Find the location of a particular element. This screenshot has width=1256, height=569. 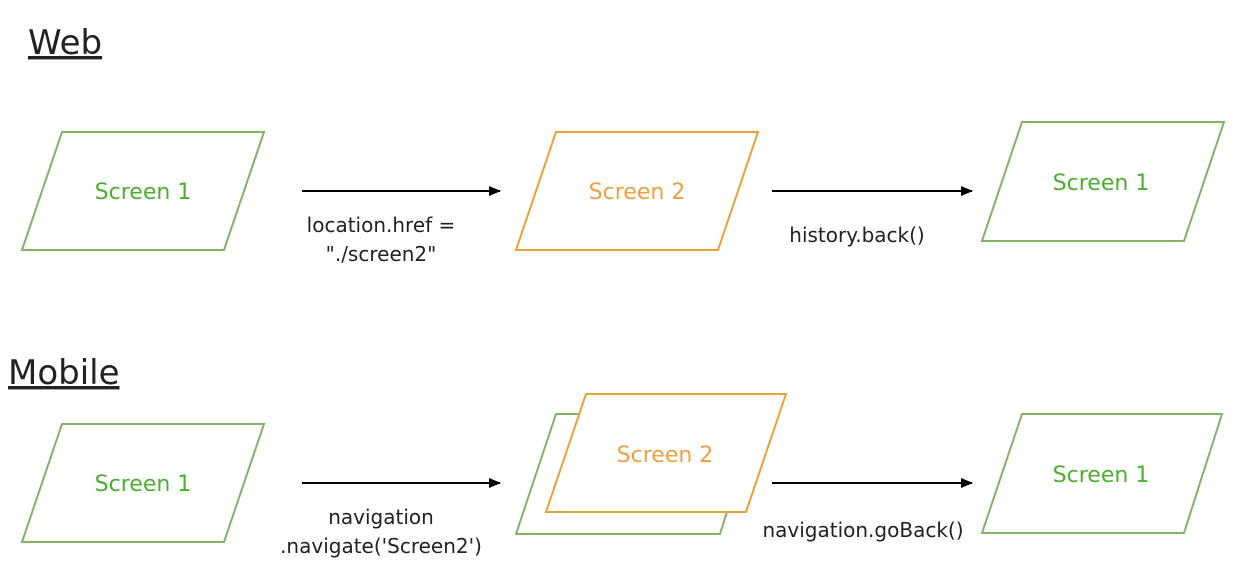

mobile-screen1-shape is located at coordinates (143, 483).